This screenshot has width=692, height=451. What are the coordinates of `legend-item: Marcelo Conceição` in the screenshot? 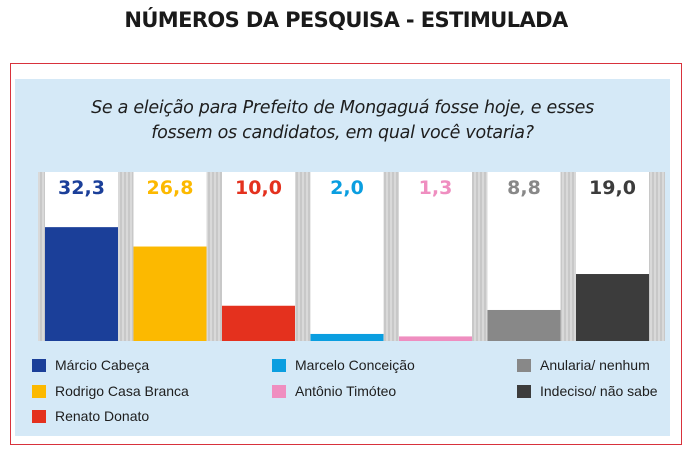 It's located at (343, 365).